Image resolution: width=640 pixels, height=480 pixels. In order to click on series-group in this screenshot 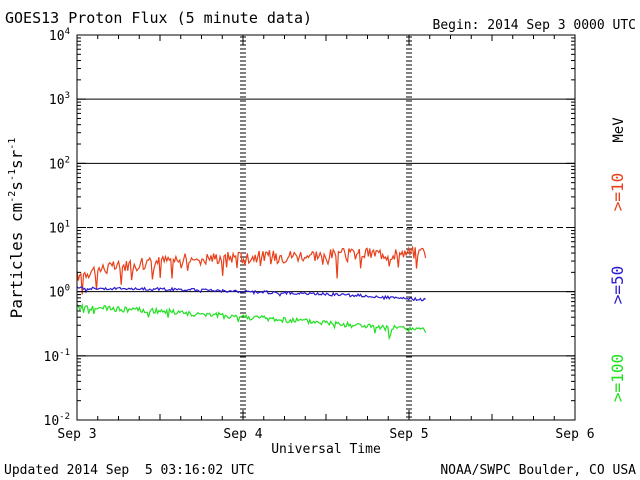, I will do `click(251, 293)`.